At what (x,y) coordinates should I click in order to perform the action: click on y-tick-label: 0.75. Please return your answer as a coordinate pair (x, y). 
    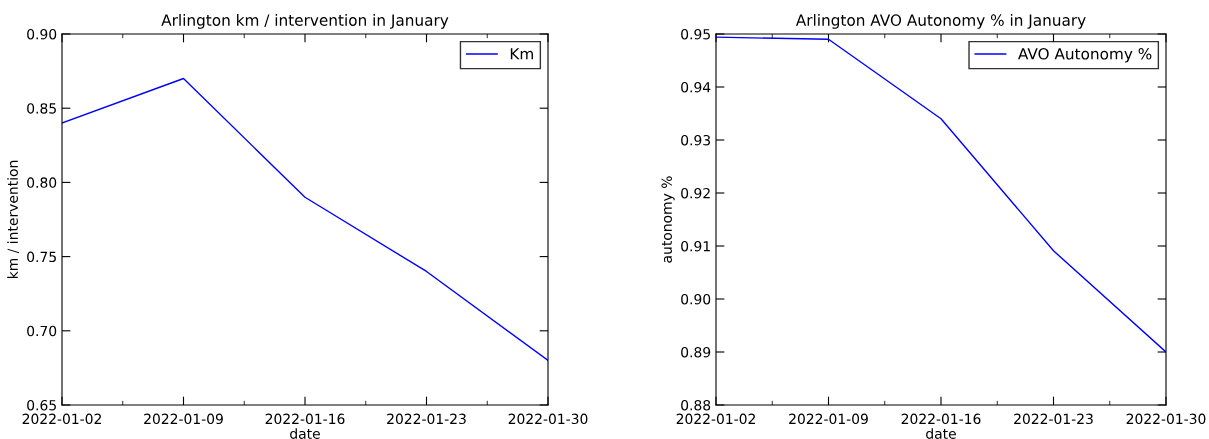
    Looking at the image, I should click on (41, 257).